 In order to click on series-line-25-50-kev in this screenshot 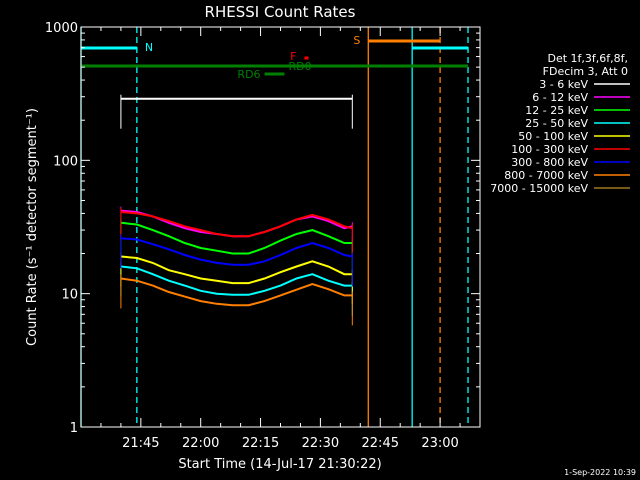, I will do `click(236, 280)`.